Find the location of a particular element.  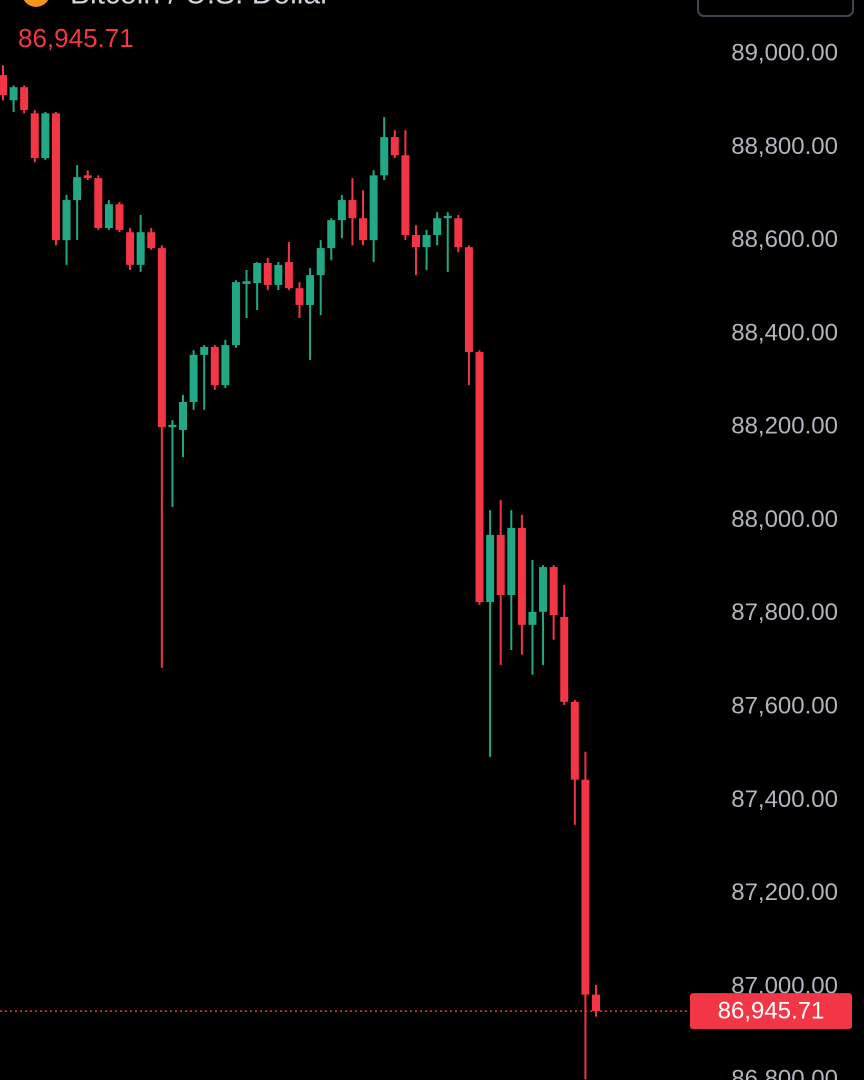

y-tick-label: 86,800.00 is located at coordinates (784, 1073).